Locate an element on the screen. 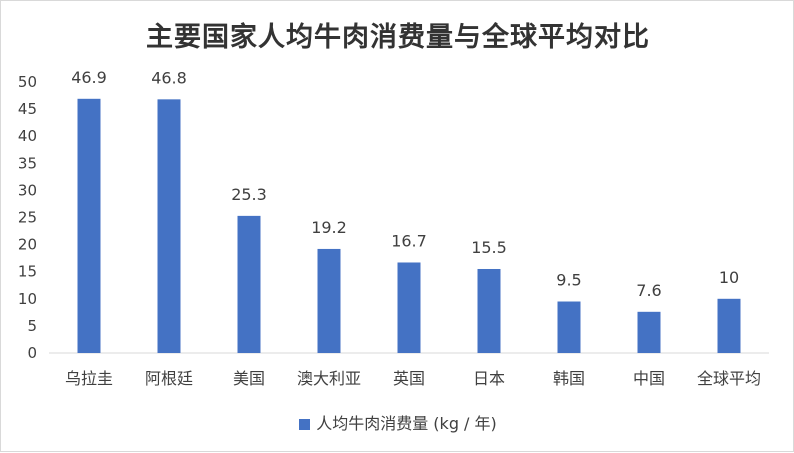 The width and height of the screenshot is (794, 453). data-label: 25.3 is located at coordinates (249, 194).